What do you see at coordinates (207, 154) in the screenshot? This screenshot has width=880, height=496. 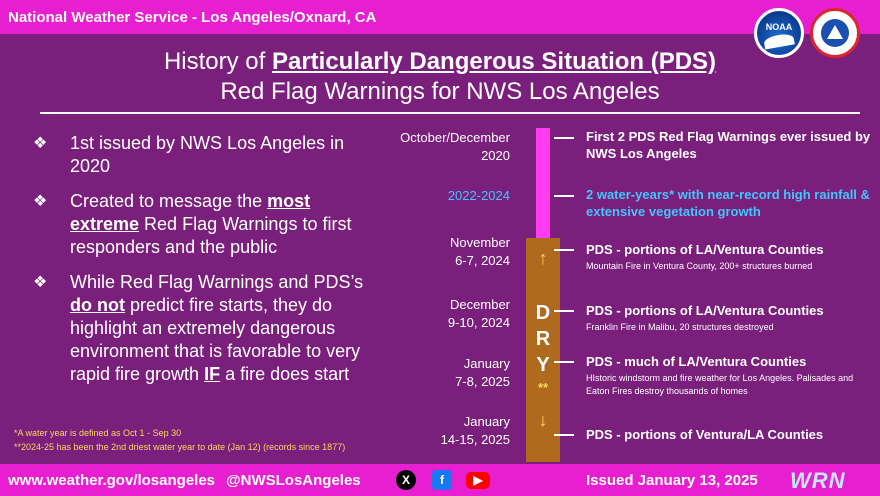 I see `bullet-1-text: 1st issued by NWS Los Angeles in 2020` at bounding box center [207, 154].